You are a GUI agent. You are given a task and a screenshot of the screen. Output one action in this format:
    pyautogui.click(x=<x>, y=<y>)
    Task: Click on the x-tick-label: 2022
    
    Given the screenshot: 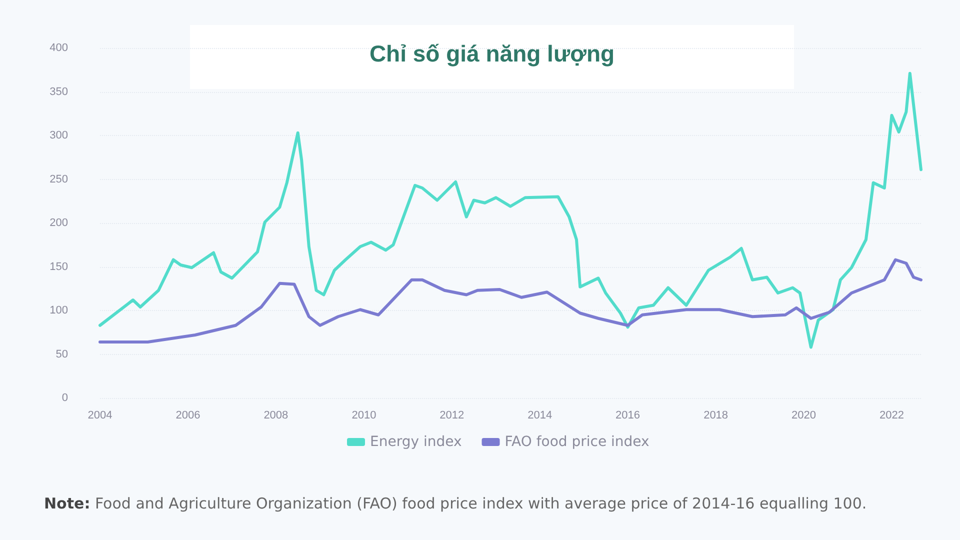 What is the action you would take?
    pyautogui.click(x=891, y=416)
    